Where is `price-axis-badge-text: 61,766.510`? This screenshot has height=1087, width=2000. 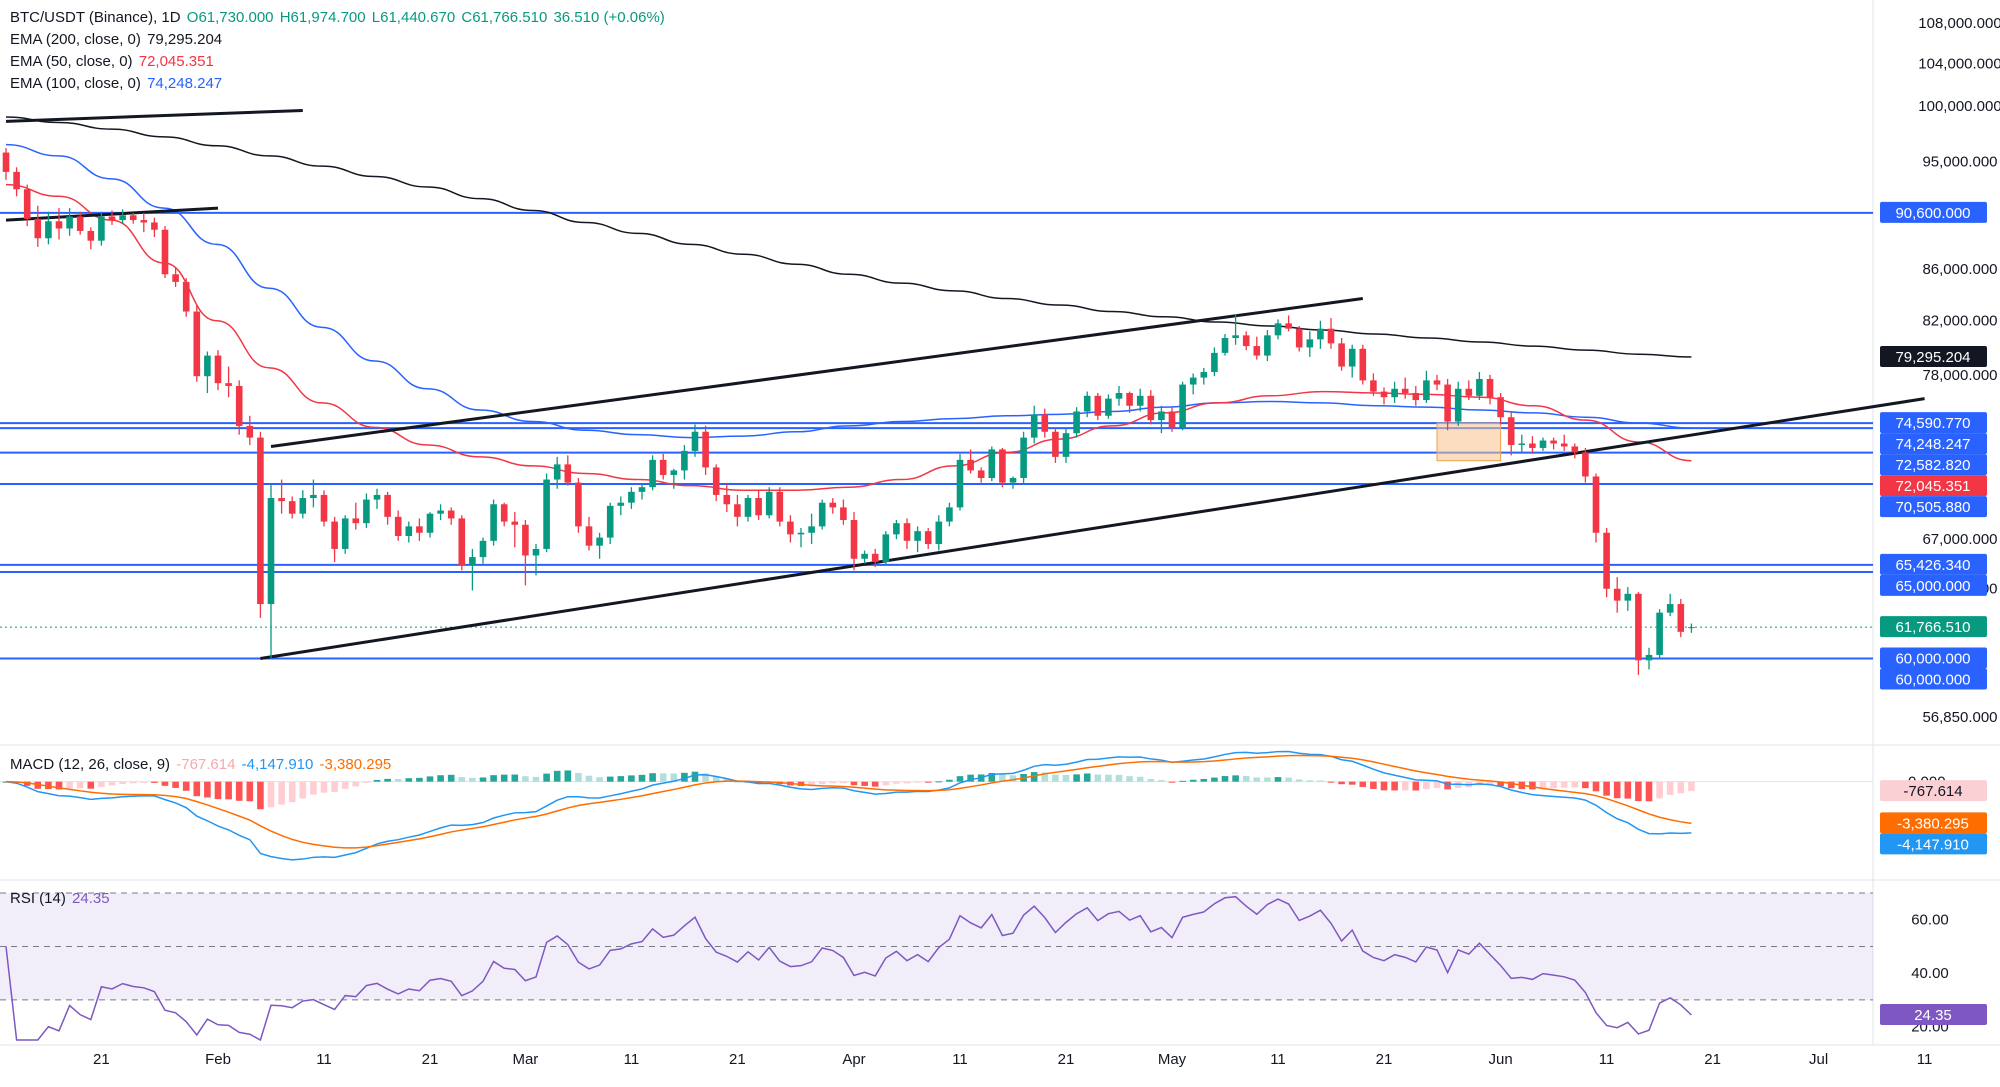
price-axis-badge-text: 61,766.510 is located at coordinates (1932, 627).